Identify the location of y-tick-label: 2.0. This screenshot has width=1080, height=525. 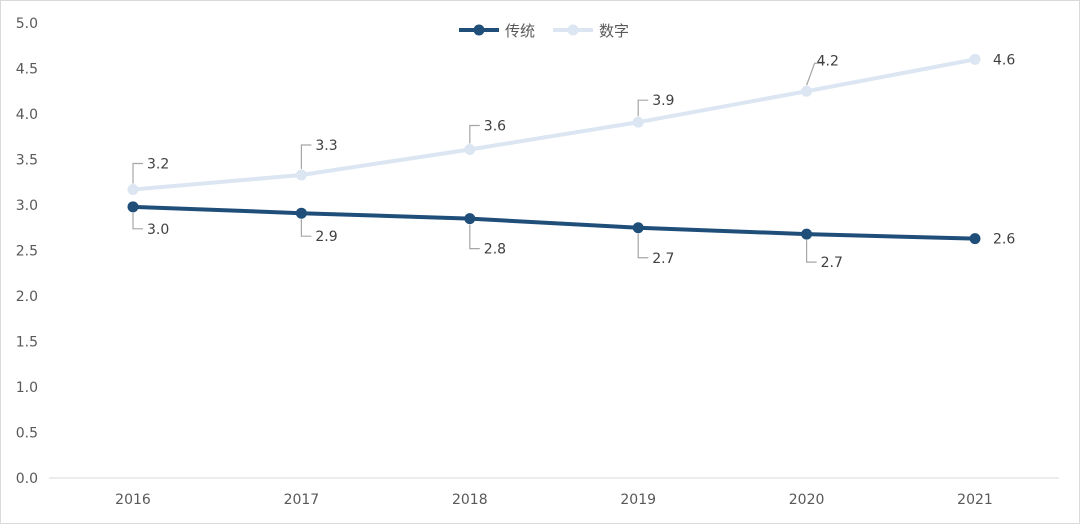
(27, 297).